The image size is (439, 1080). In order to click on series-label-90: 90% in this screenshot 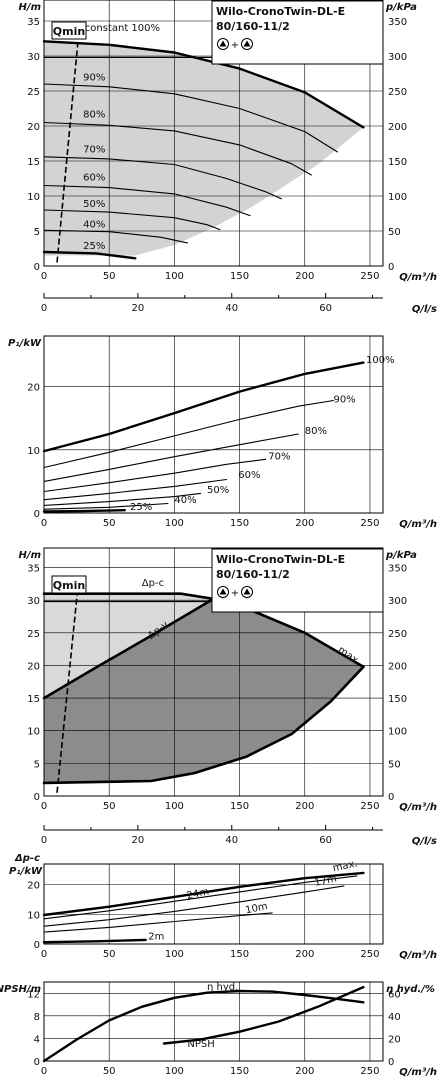, I will do `click(344, 399)`.